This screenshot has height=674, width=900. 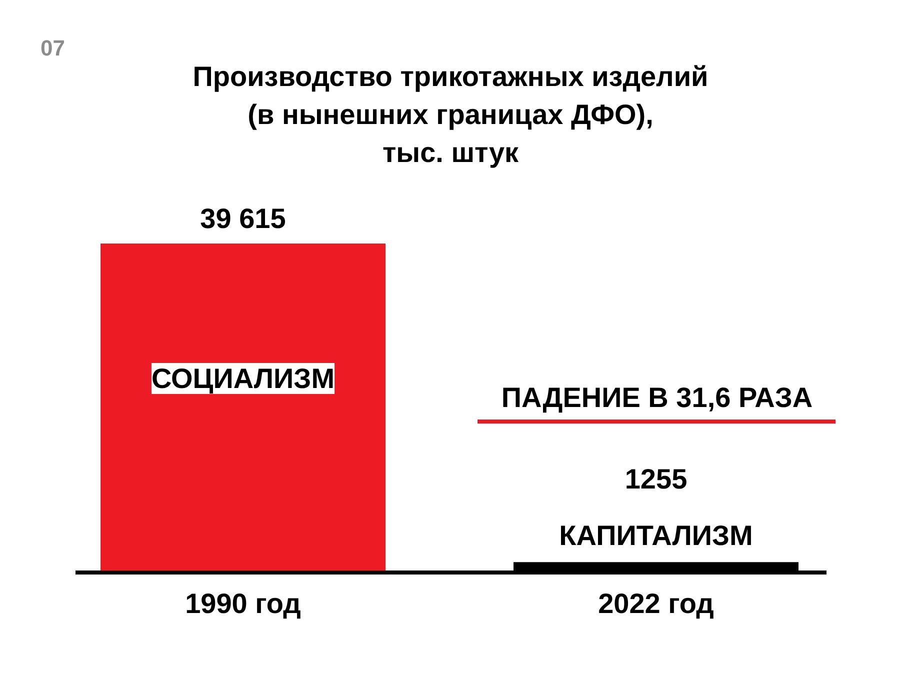 I want to click on data-label: 1255, so click(x=656, y=479).